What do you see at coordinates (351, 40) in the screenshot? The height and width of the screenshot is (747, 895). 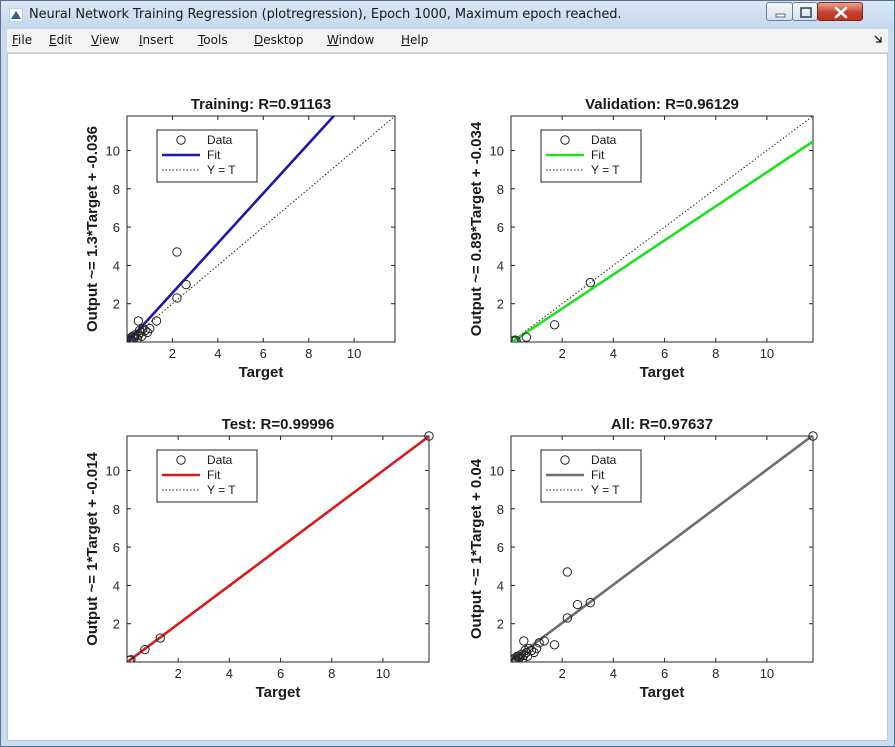 I see `menu-window: Window` at bounding box center [351, 40].